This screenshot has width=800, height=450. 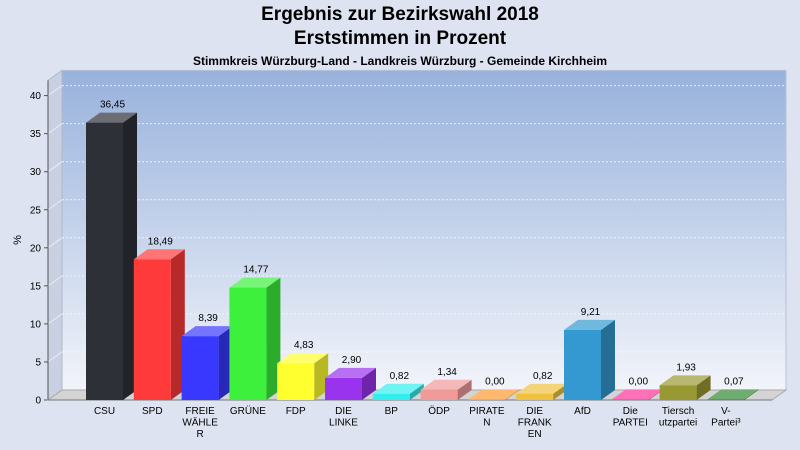 What do you see at coordinates (352, 360) in the screenshot?
I see `data-label: 2,90` at bounding box center [352, 360].